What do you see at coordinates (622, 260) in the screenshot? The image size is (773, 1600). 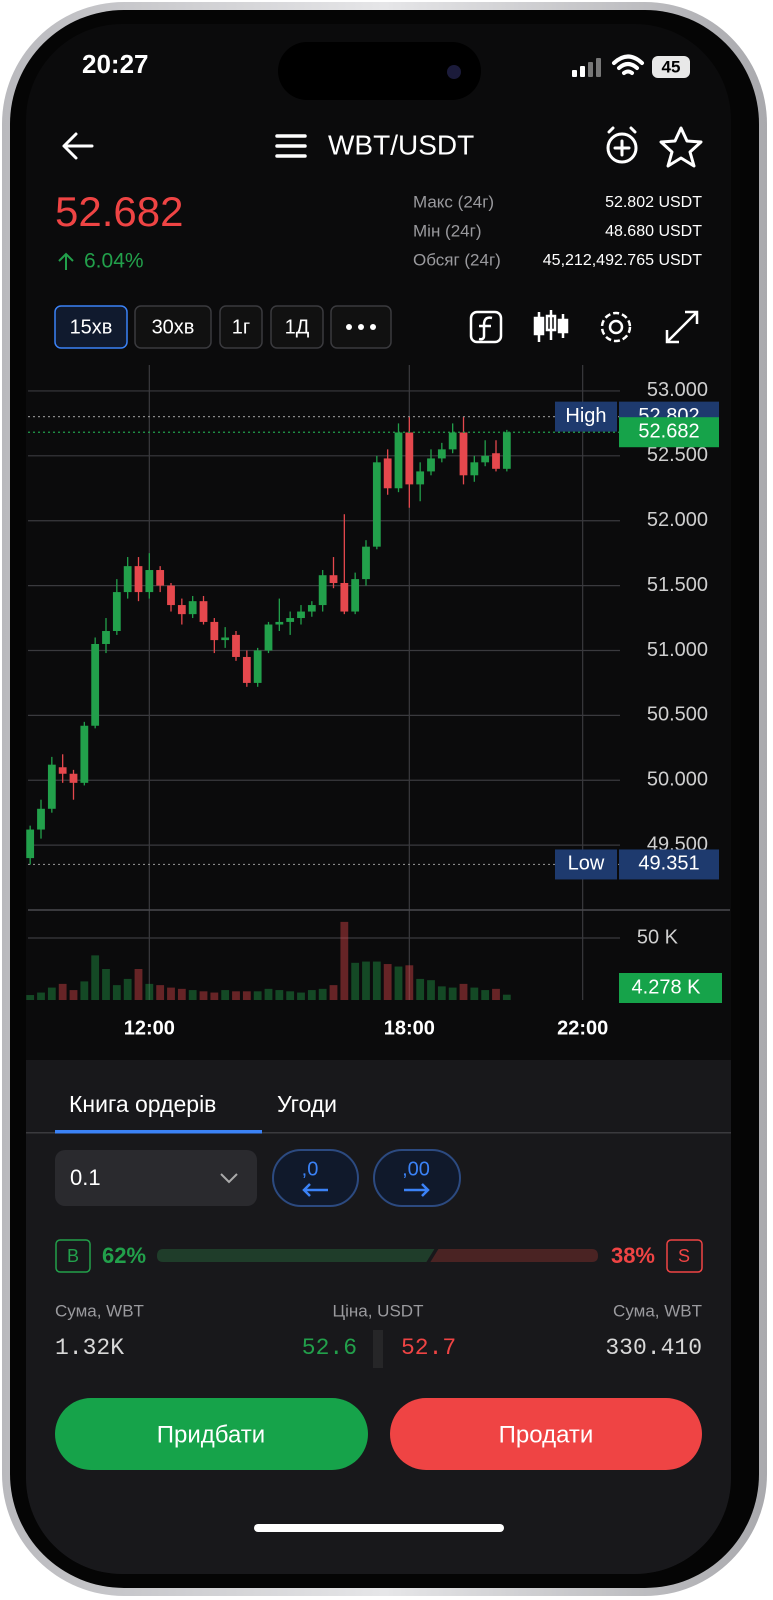 I see `stat-value: 45,212,492.765 USDT` at bounding box center [622, 260].